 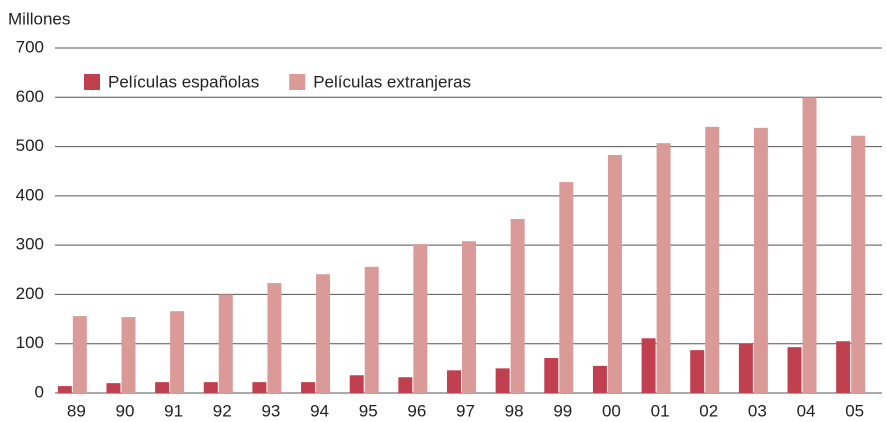 What do you see at coordinates (30, 194) in the screenshot?
I see `y-tick-label: 400` at bounding box center [30, 194].